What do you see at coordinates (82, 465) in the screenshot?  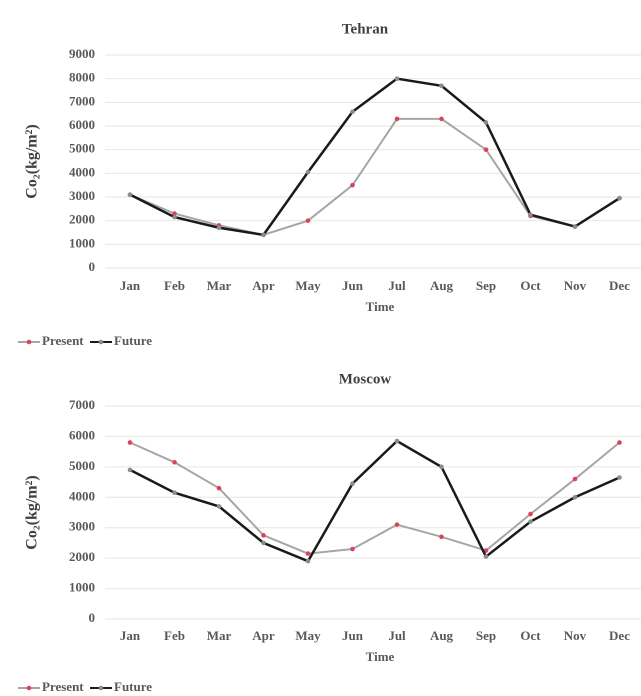 I see `y-tick-label: 5000` at bounding box center [82, 465].